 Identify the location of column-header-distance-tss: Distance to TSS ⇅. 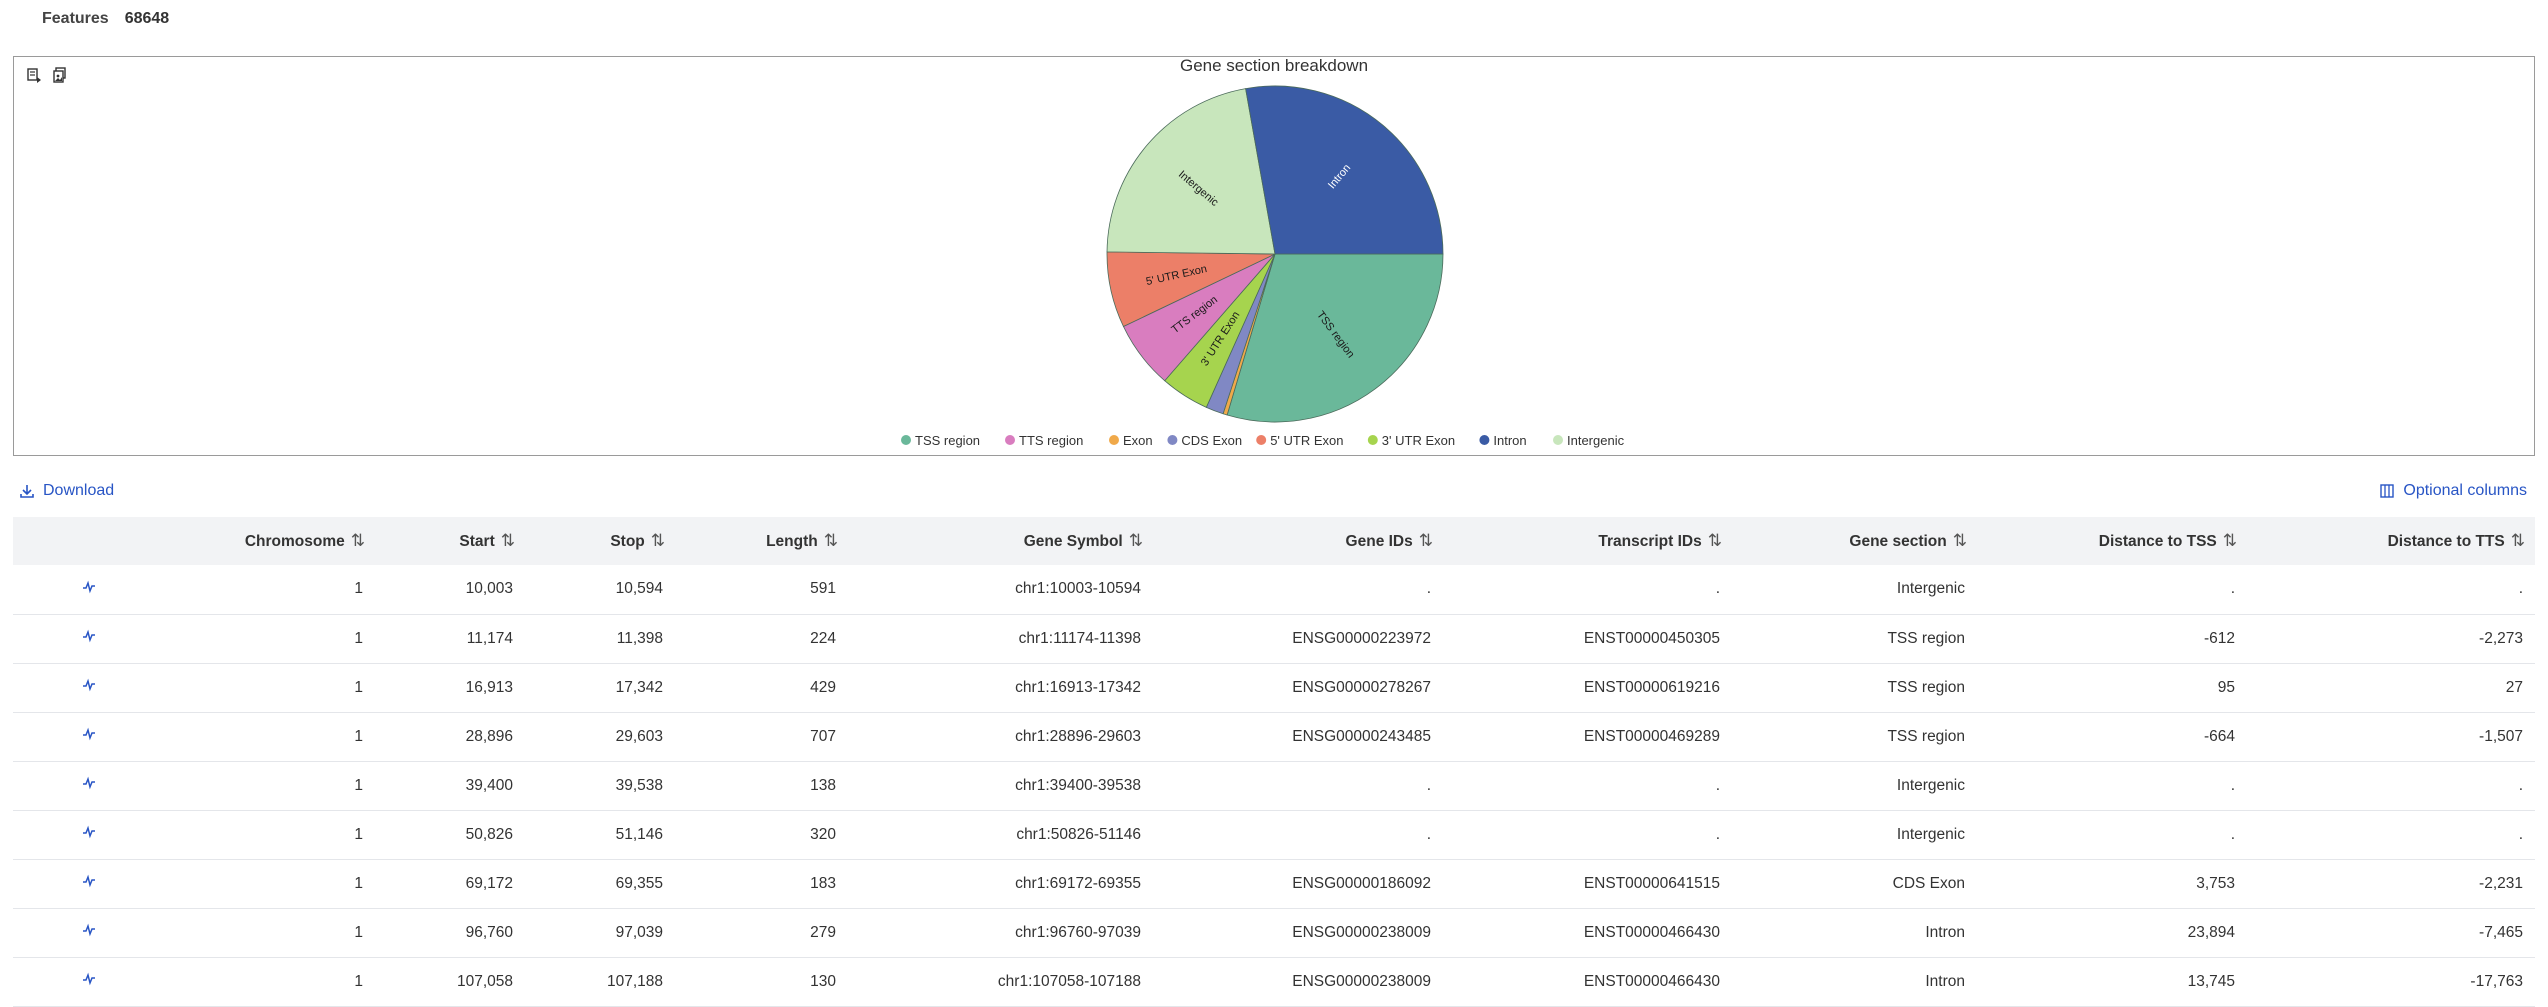
(2112, 541).